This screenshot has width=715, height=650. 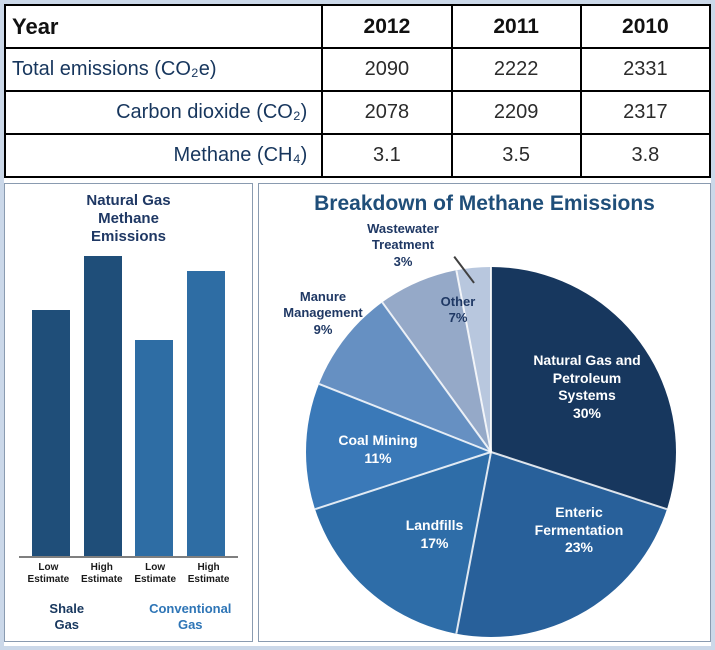 What do you see at coordinates (645, 155) in the screenshot?
I see `methane-2010: 3.8` at bounding box center [645, 155].